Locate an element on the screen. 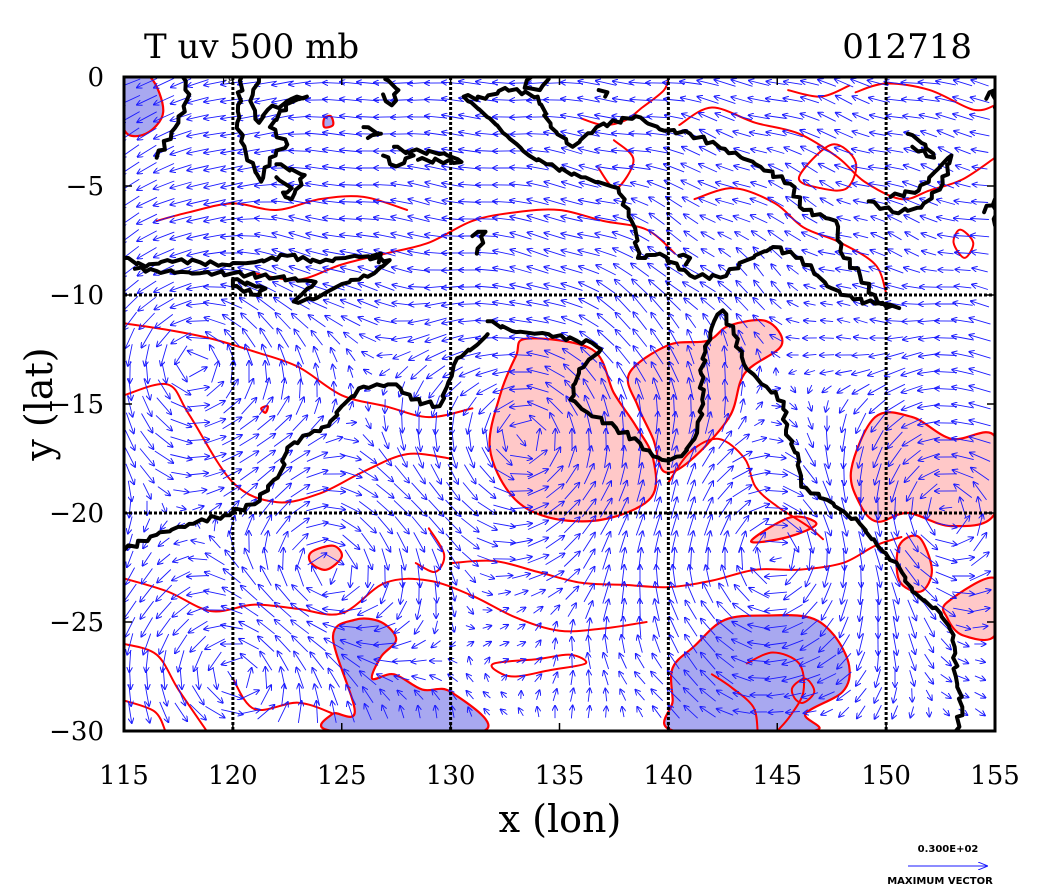 The image size is (1056, 892). vector-legend: 0.300E+02 MAXIMUM VECTOR is located at coordinates (940, 865).